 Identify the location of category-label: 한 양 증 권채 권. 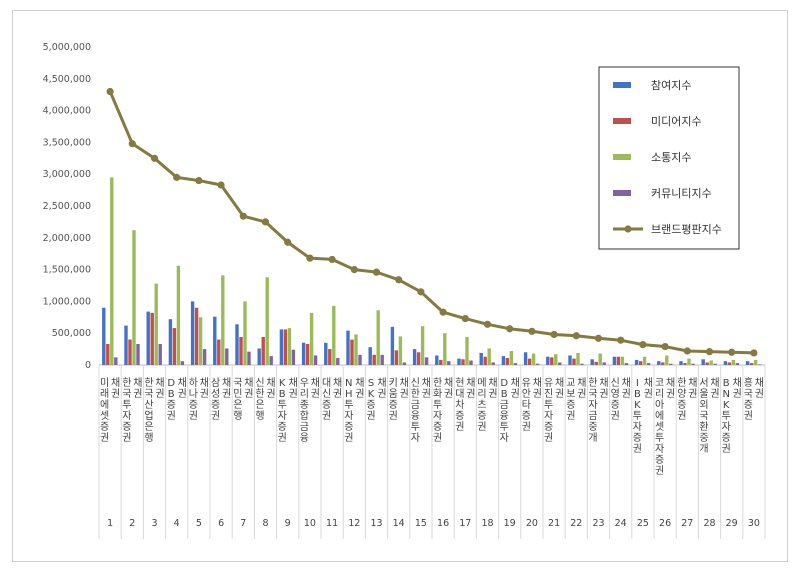
(687, 399).